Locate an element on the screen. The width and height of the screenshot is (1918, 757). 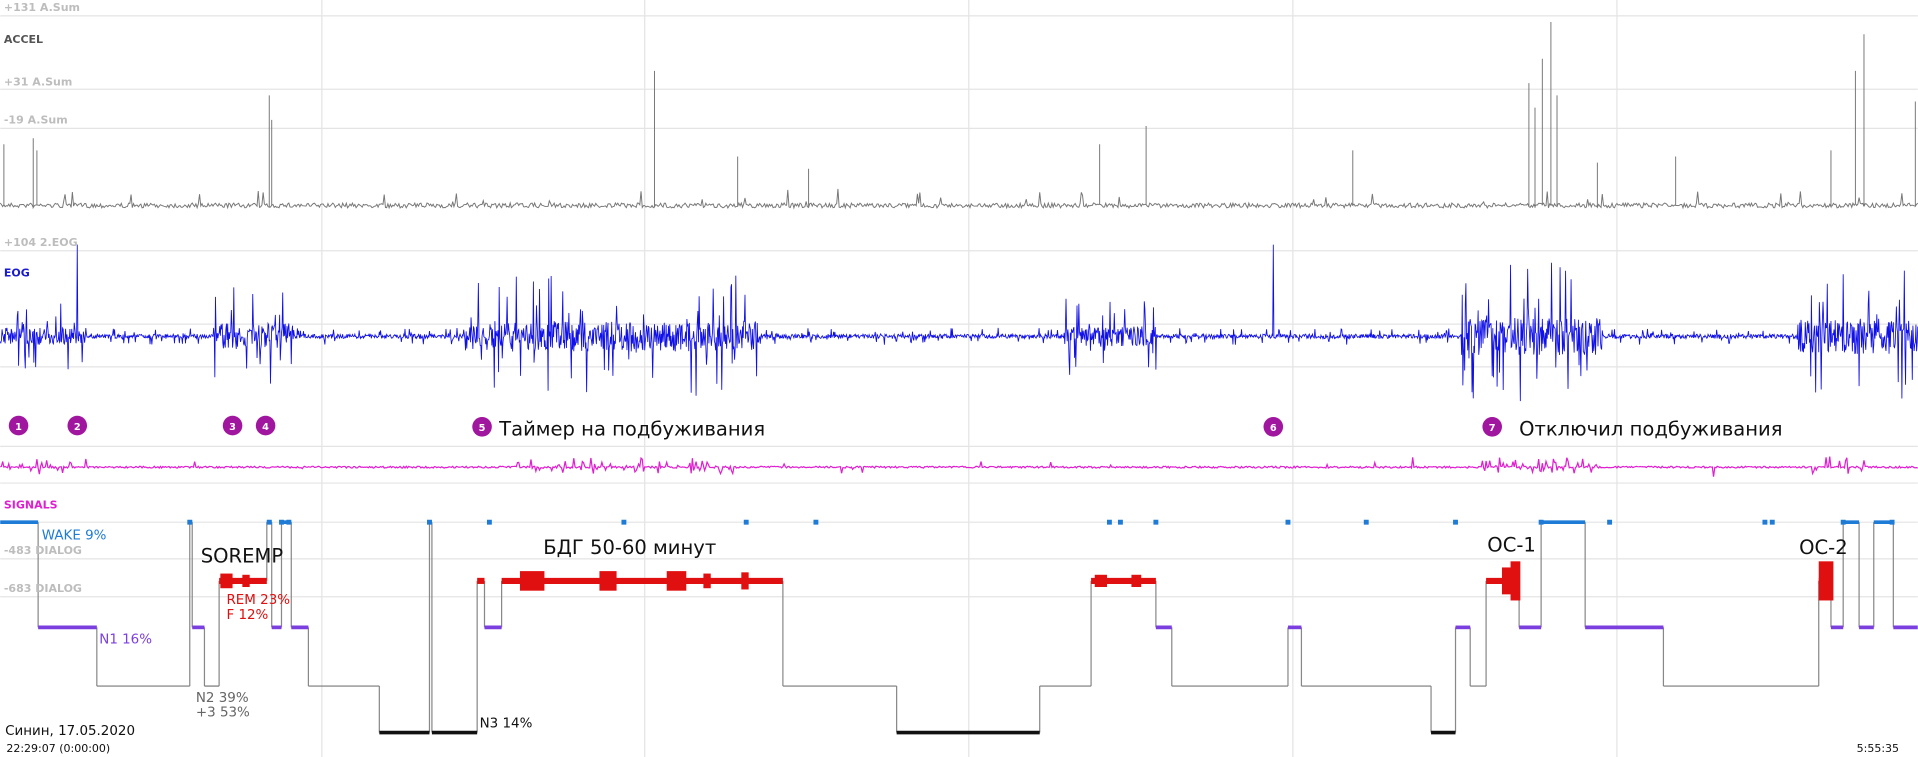
annotation: Таймер на подбуживания is located at coordinates (631, 428).